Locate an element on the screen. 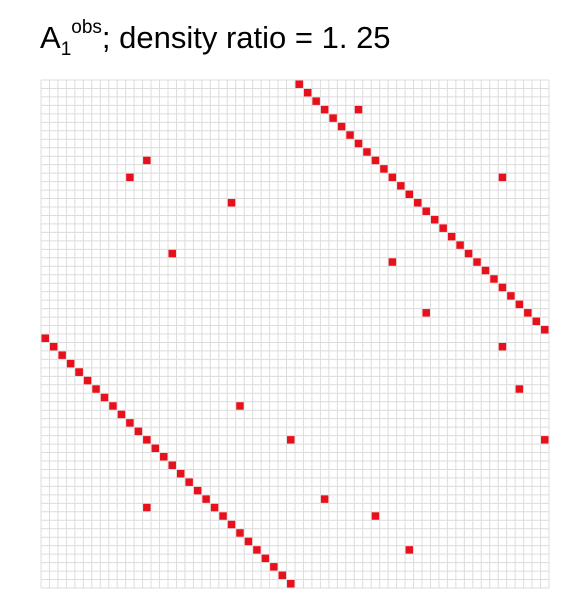 This screenshot has width=564, height=594. title-base: A is located at coordinates (50, 37).